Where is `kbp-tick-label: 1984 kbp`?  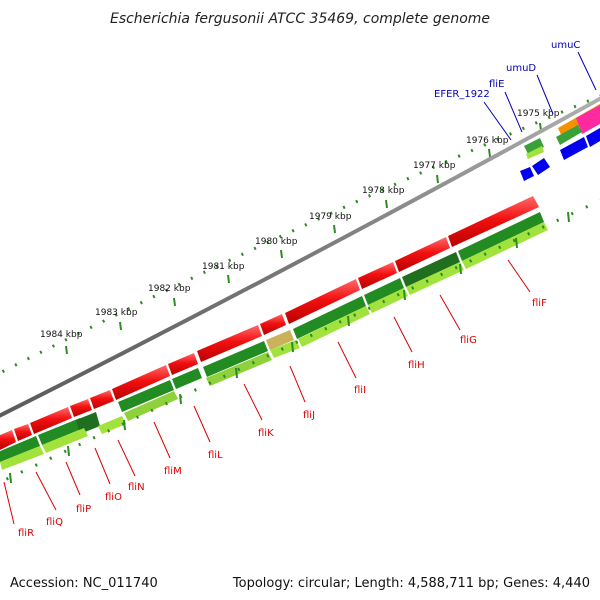 kbp-tick-label: 1984 kbp is located at coordinates (61, 335).